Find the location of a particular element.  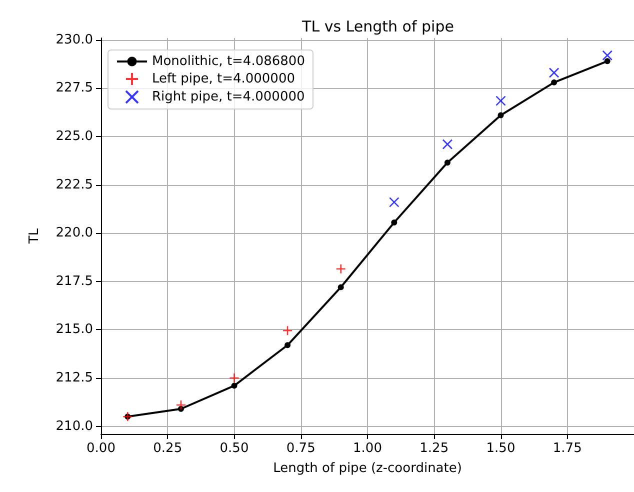

y-tick-label: 210.0 is located at coordinates (74, 426).